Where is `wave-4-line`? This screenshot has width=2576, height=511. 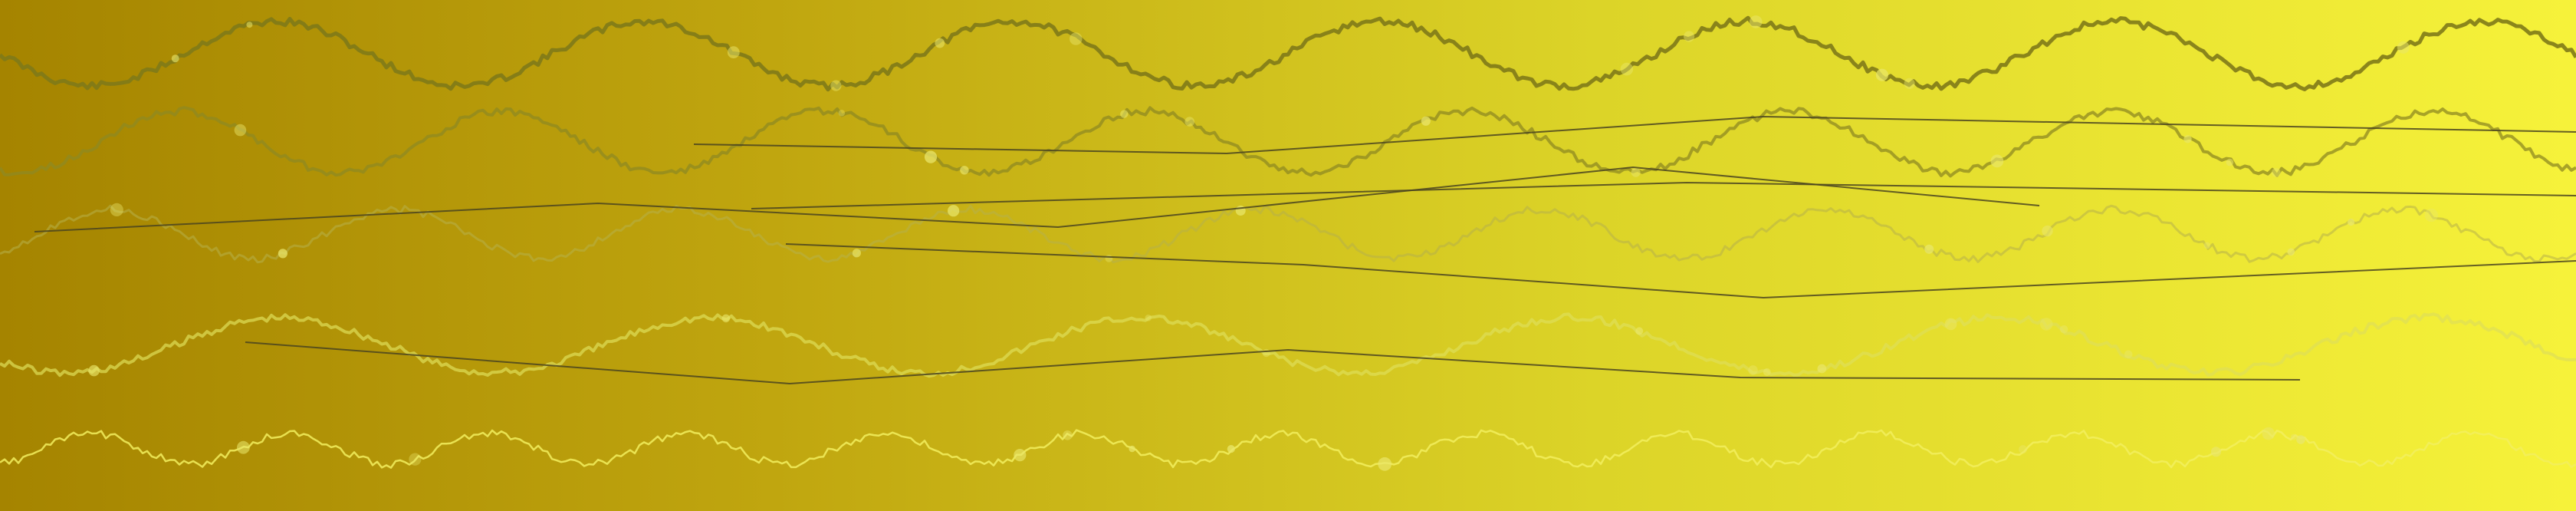
wave-4-line is located at coordinates (1288, 345).